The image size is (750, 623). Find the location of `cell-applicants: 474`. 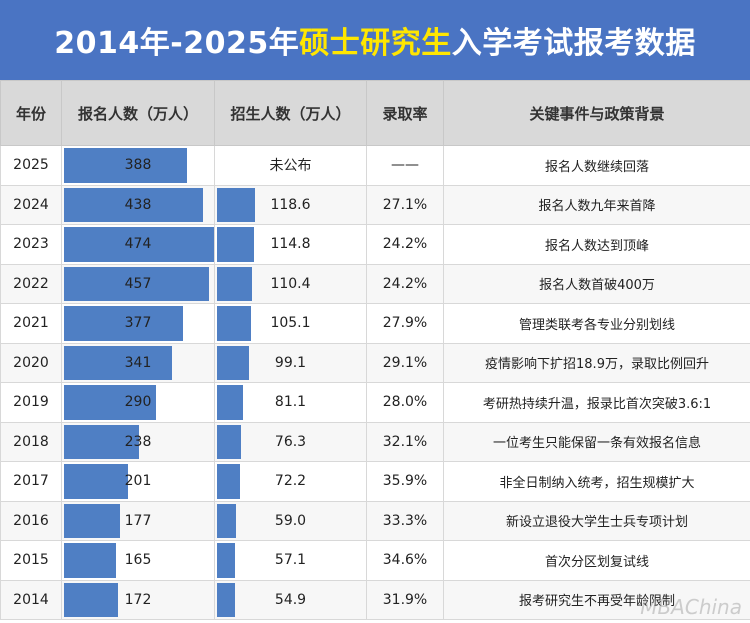

cell-applicants: 474 is located at coordinates (138, 244).